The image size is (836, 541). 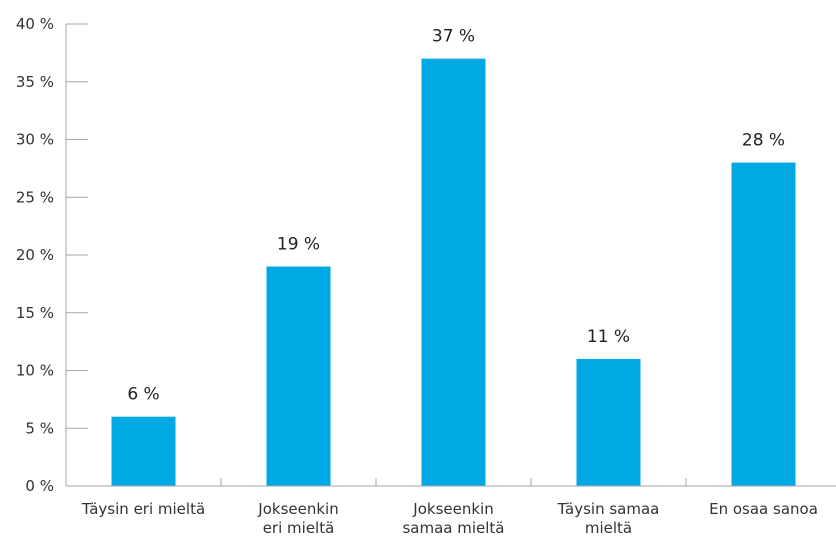 I want to click on y-tick-label: 5 %, so click(x=39, y=428).